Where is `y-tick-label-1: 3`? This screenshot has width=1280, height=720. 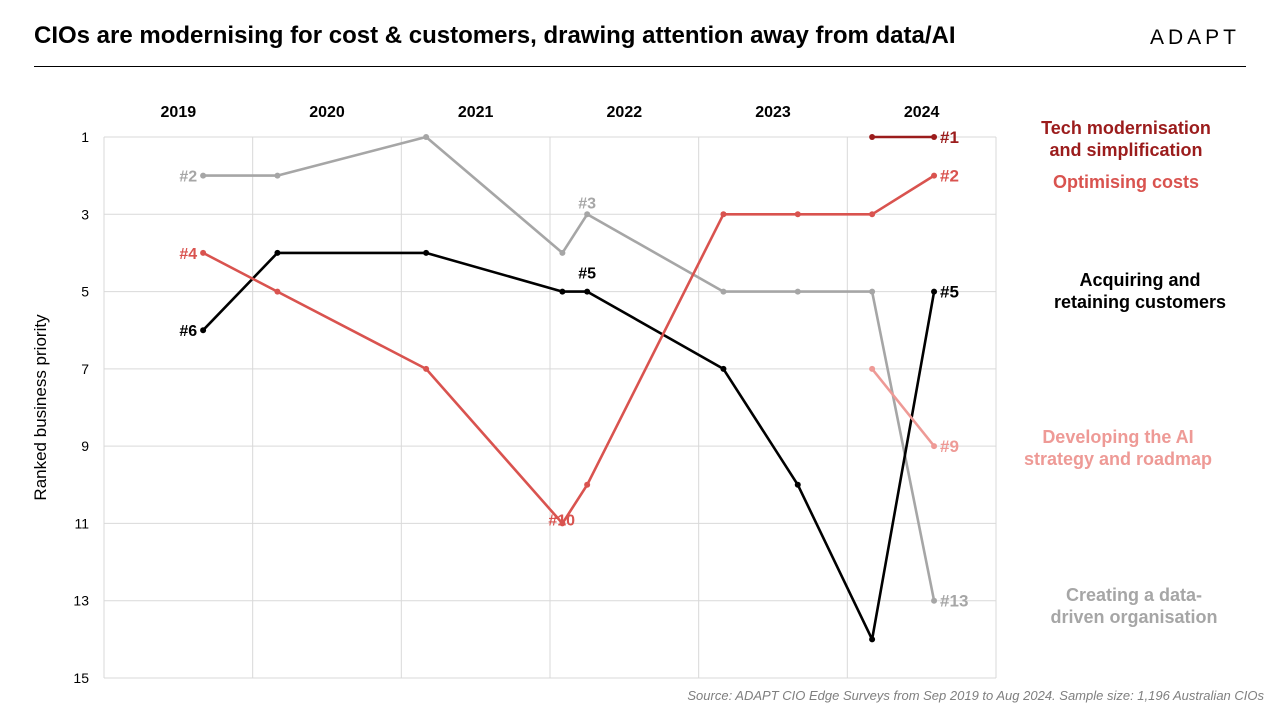 y-tick-label-1: 3 is located at coordinates (85, 214).